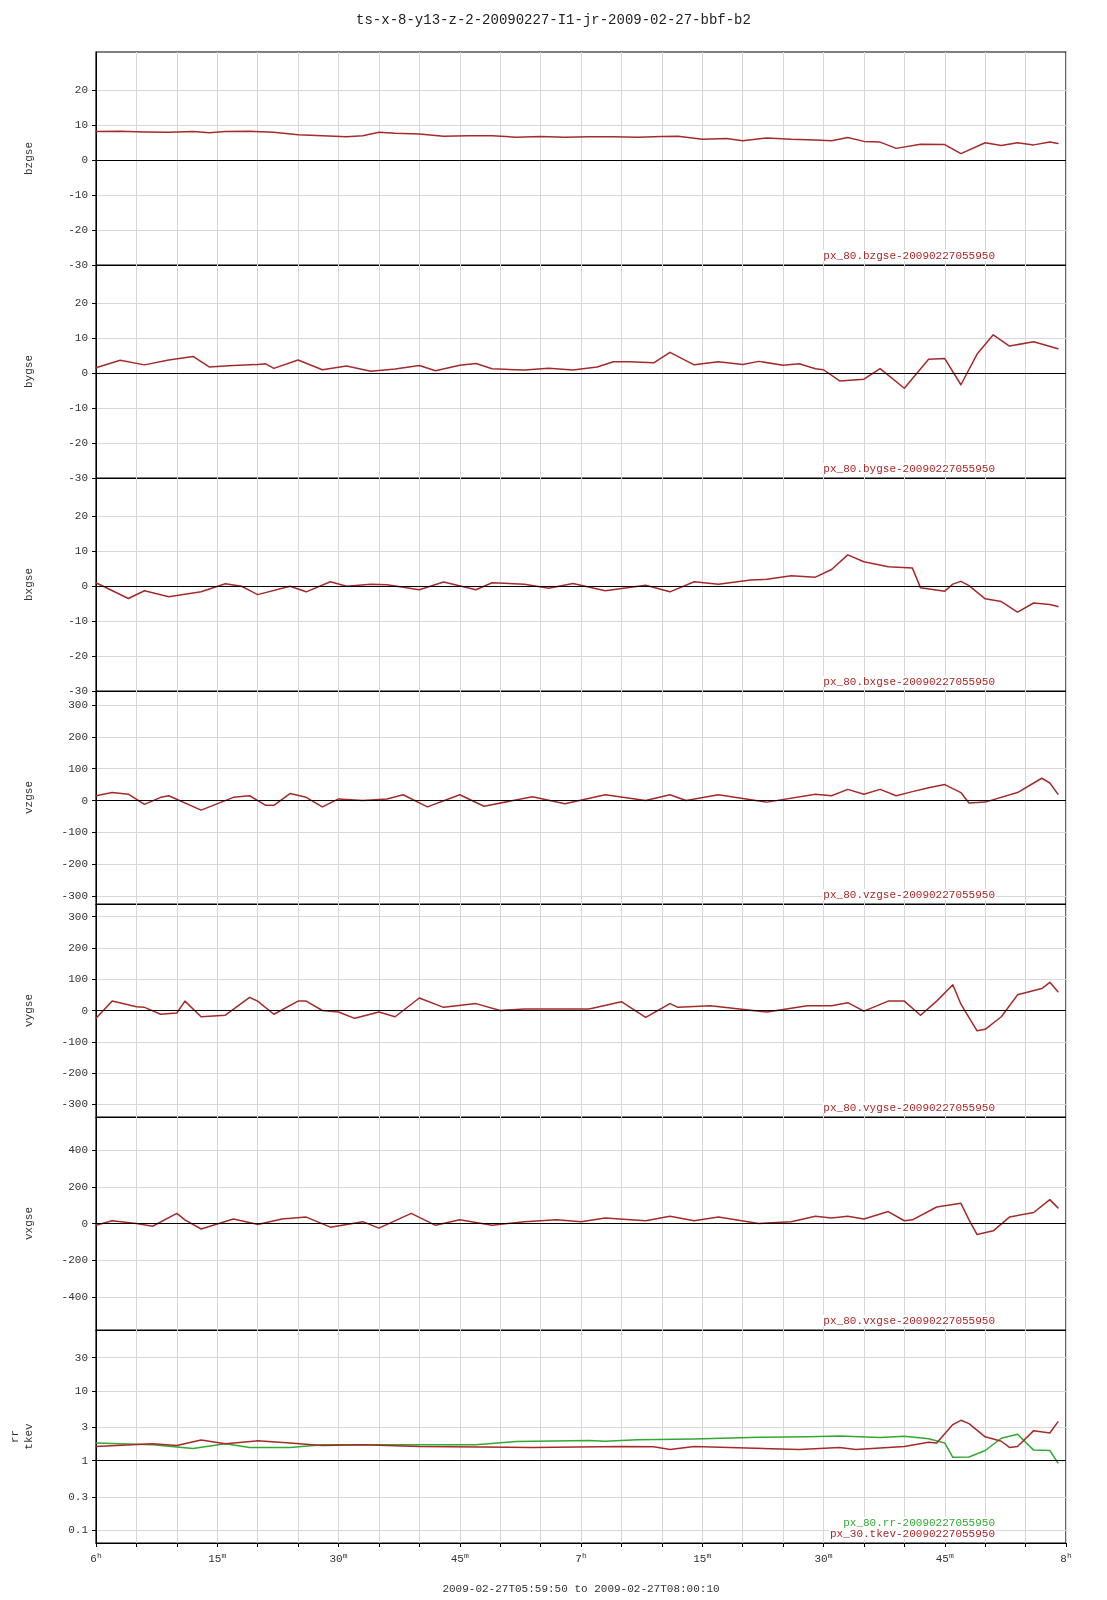  Describe the element at coordinates (909, 1320) in the screenshot. I see `text: px_80.vxgse-20090227055950` at that location.